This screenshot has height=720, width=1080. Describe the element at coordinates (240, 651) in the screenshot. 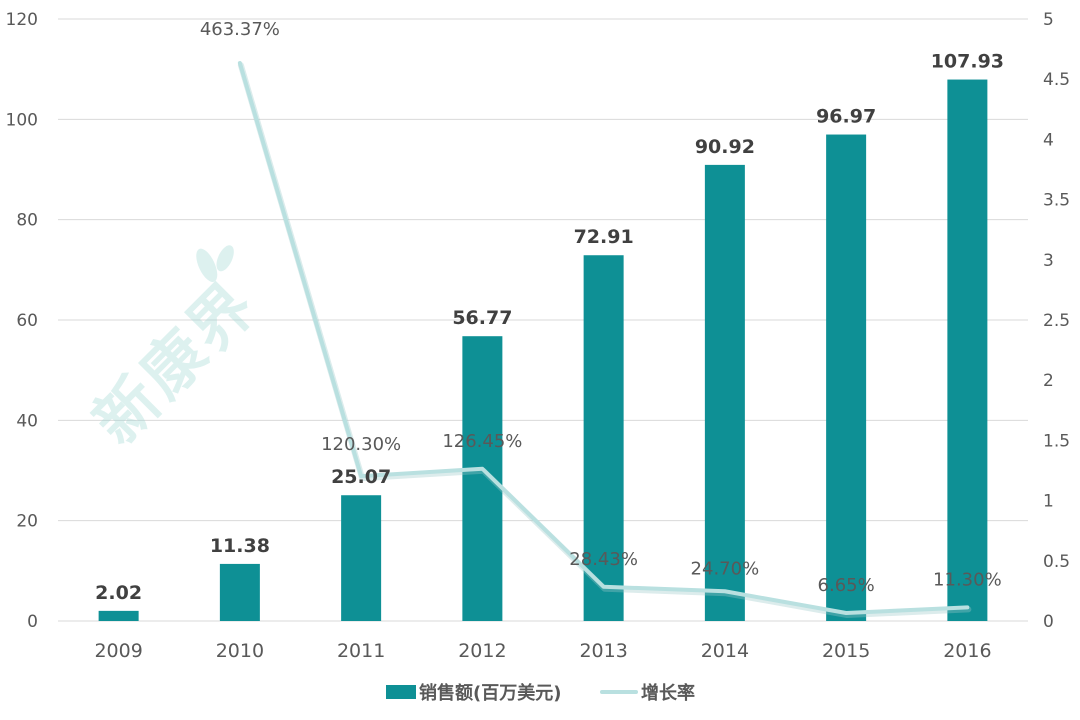

I see `x-tick-label: 2010` at that location.